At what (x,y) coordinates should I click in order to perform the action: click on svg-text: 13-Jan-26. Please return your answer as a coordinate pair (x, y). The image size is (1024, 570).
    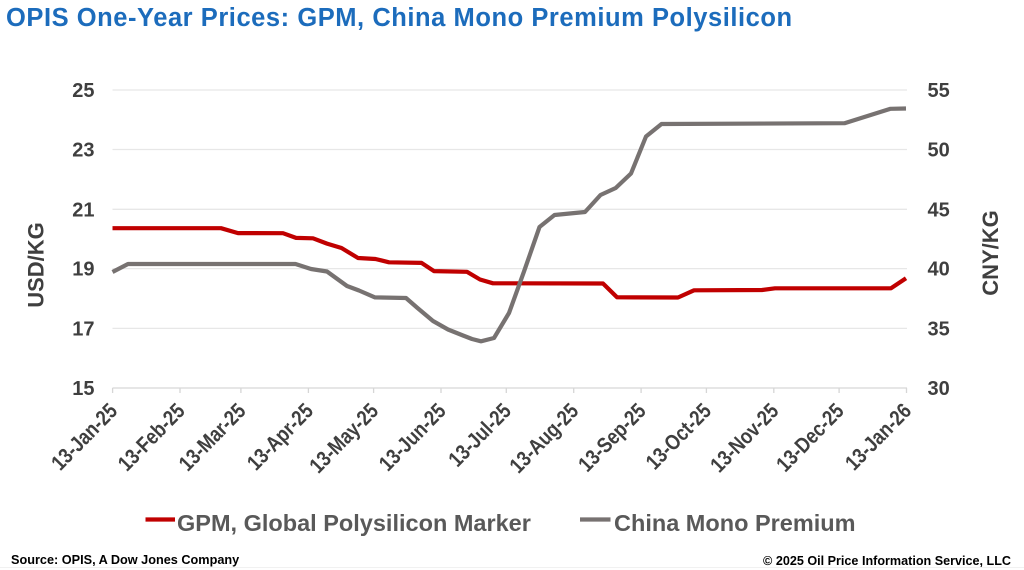
    Looking at the image, I should click on (878, 437).